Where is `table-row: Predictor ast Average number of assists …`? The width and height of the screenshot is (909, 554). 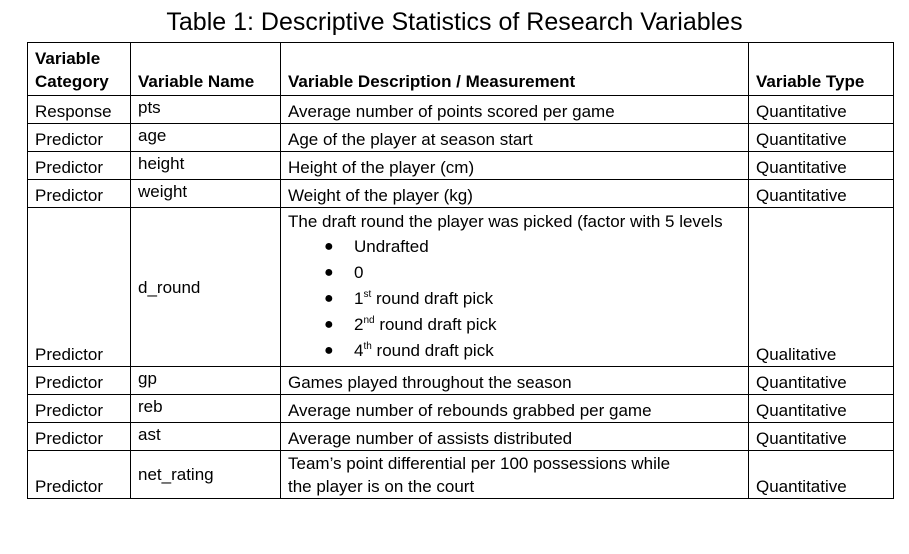
table-row: Predictor ast Average number of assists … is located at coordinates (460, 436).